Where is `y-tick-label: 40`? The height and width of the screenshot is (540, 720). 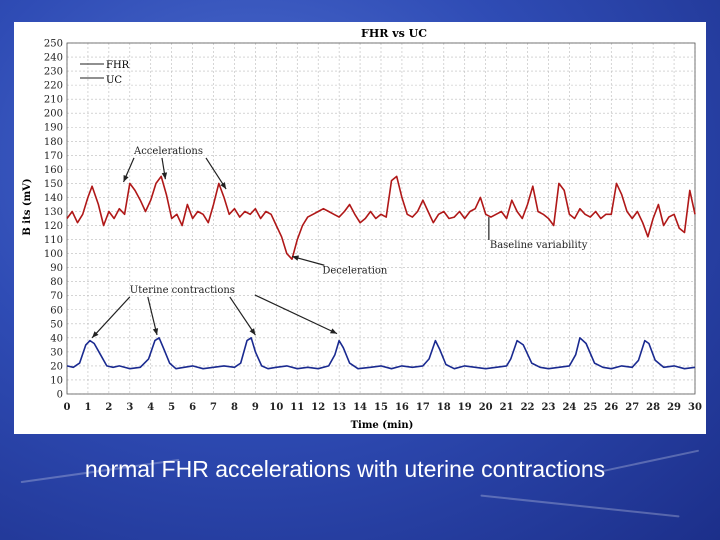 y-tick-label: 40 is located at coordinates (56, 338).